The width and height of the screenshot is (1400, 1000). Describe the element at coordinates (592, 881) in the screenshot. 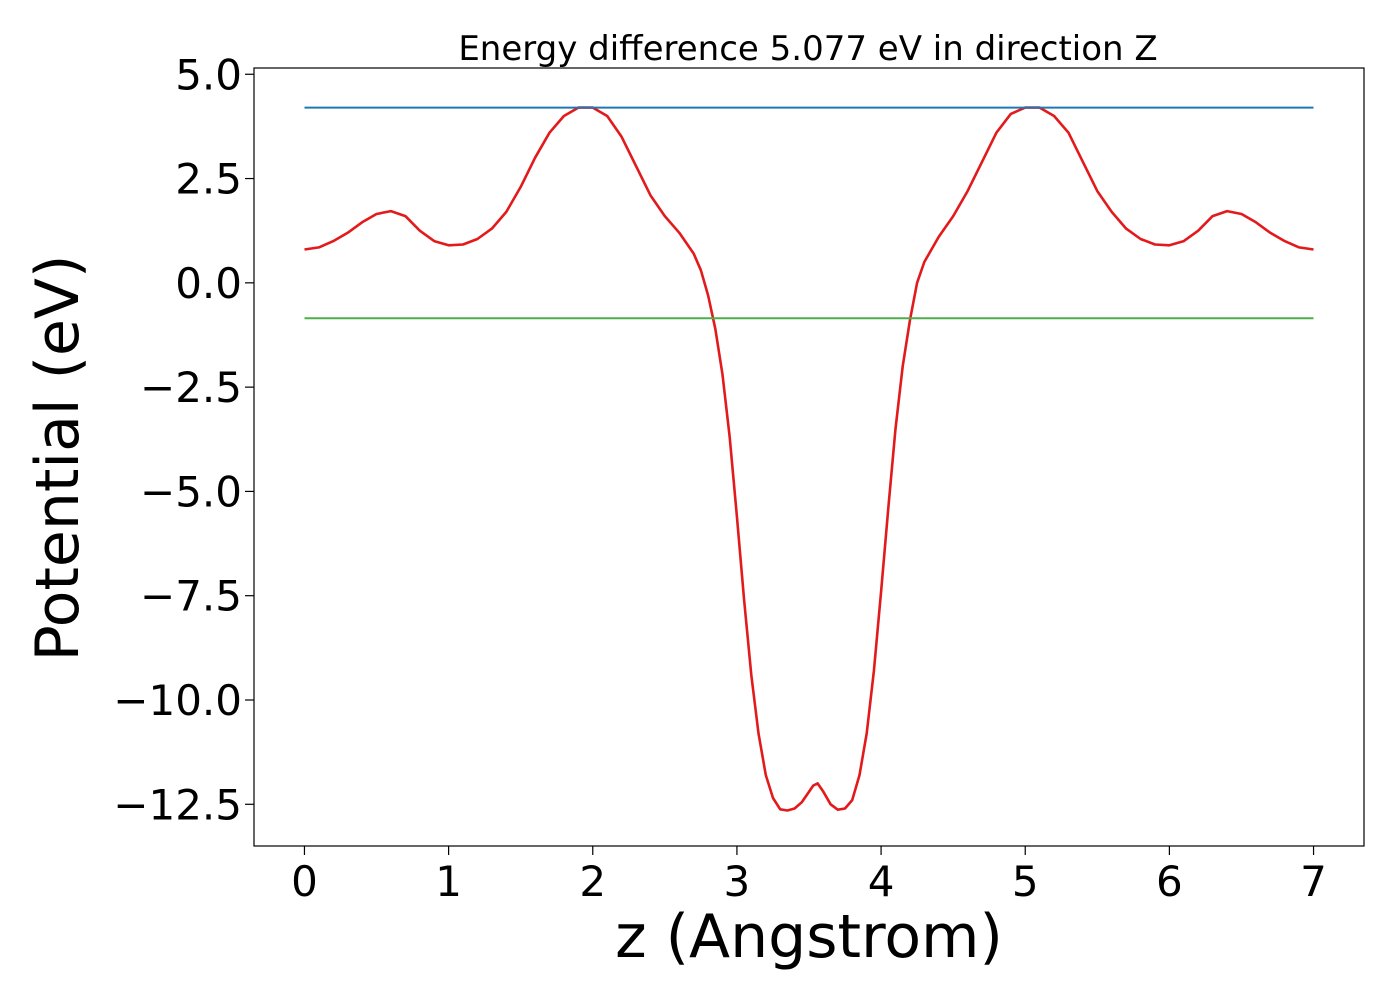

I see `x-tick-label: 2` at that location.